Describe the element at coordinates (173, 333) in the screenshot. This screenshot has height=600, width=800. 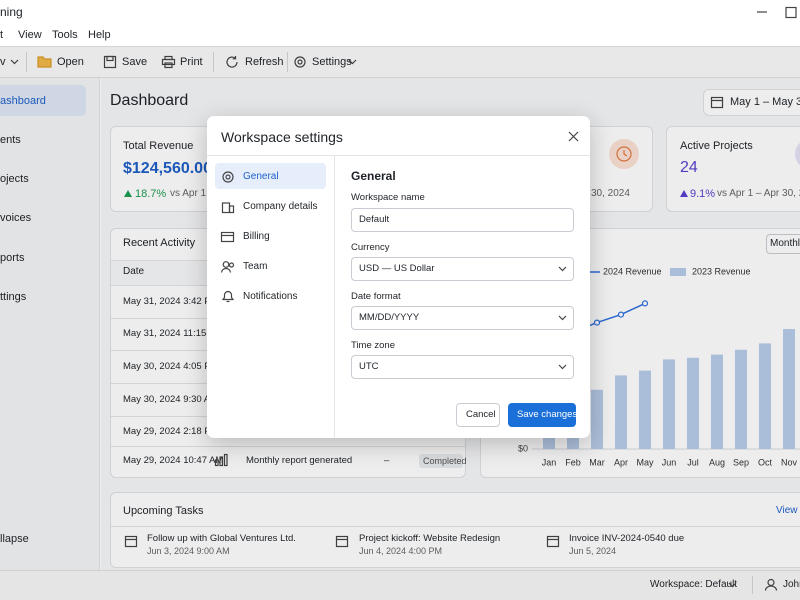
I see `activity-date: May 31, 2024 11:15 AM` at that location.